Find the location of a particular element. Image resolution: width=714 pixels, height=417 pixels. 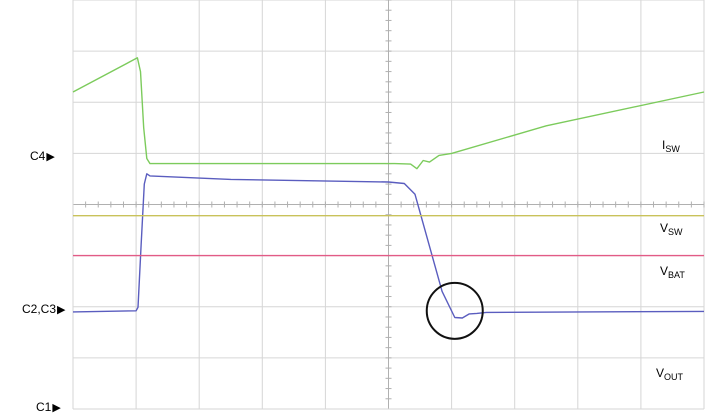

label-vsw: VSW is located at coordinates (671, 229).